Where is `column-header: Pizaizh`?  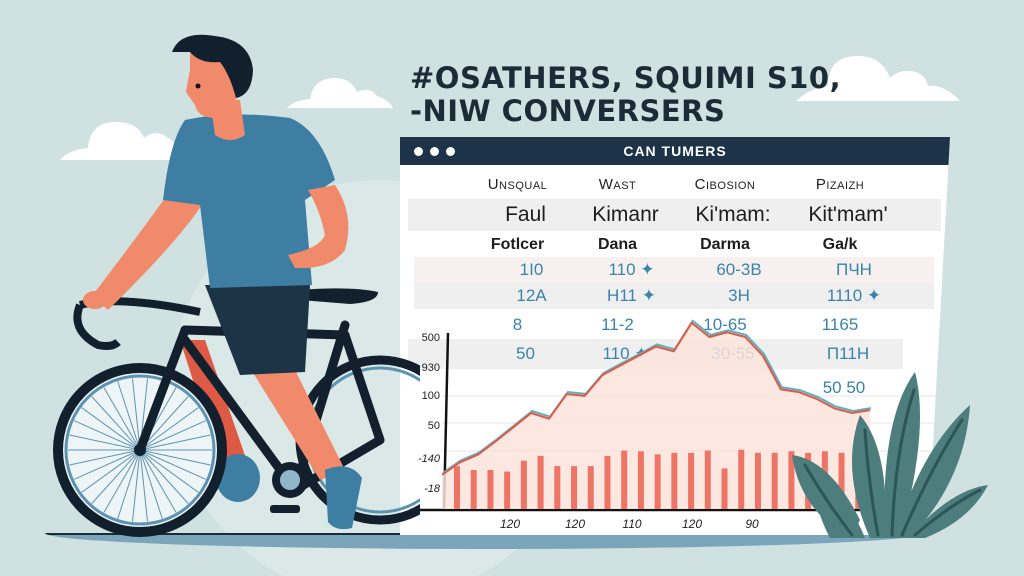 column-header: Pizaizh is located at coordinates (840, 184).